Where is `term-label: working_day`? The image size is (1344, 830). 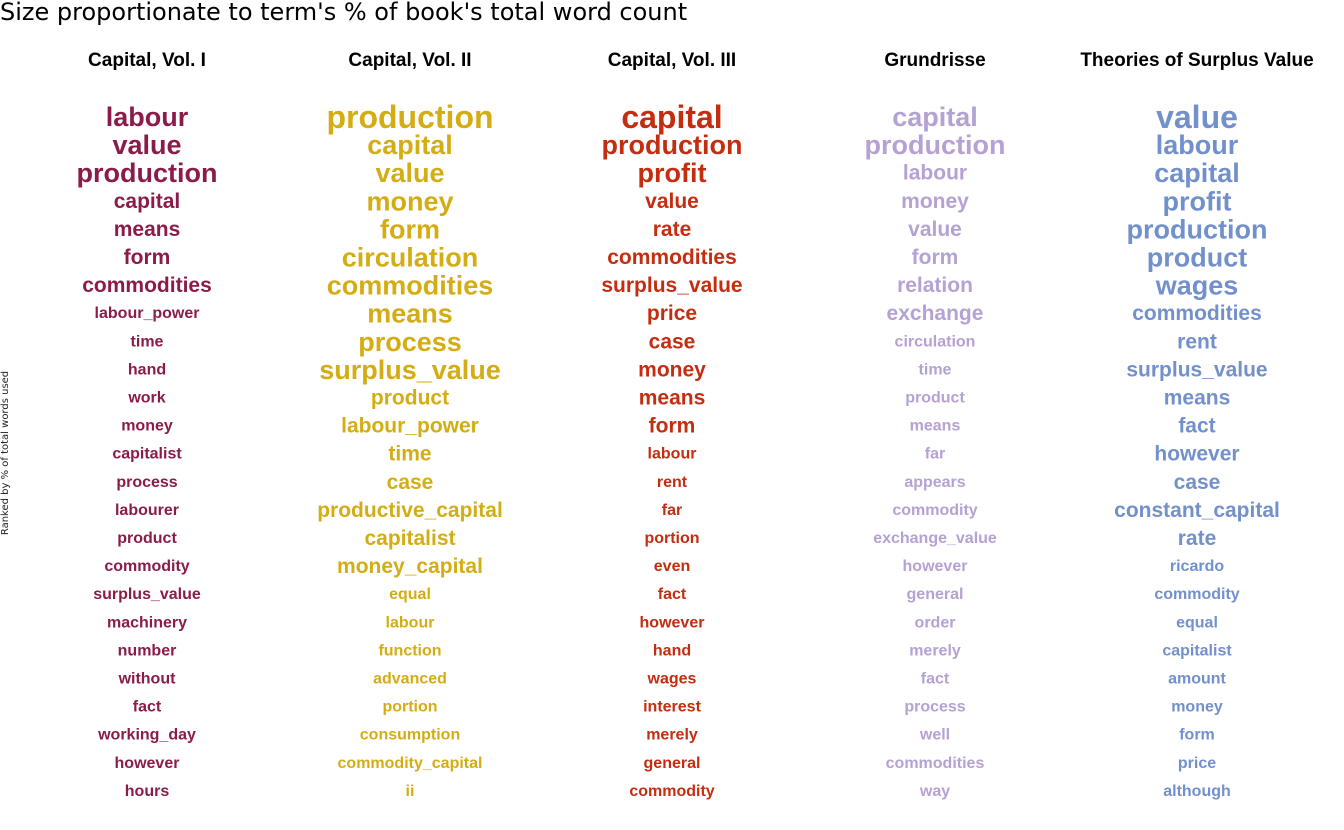 term-label: working_day is located at coordinates (146, 735).